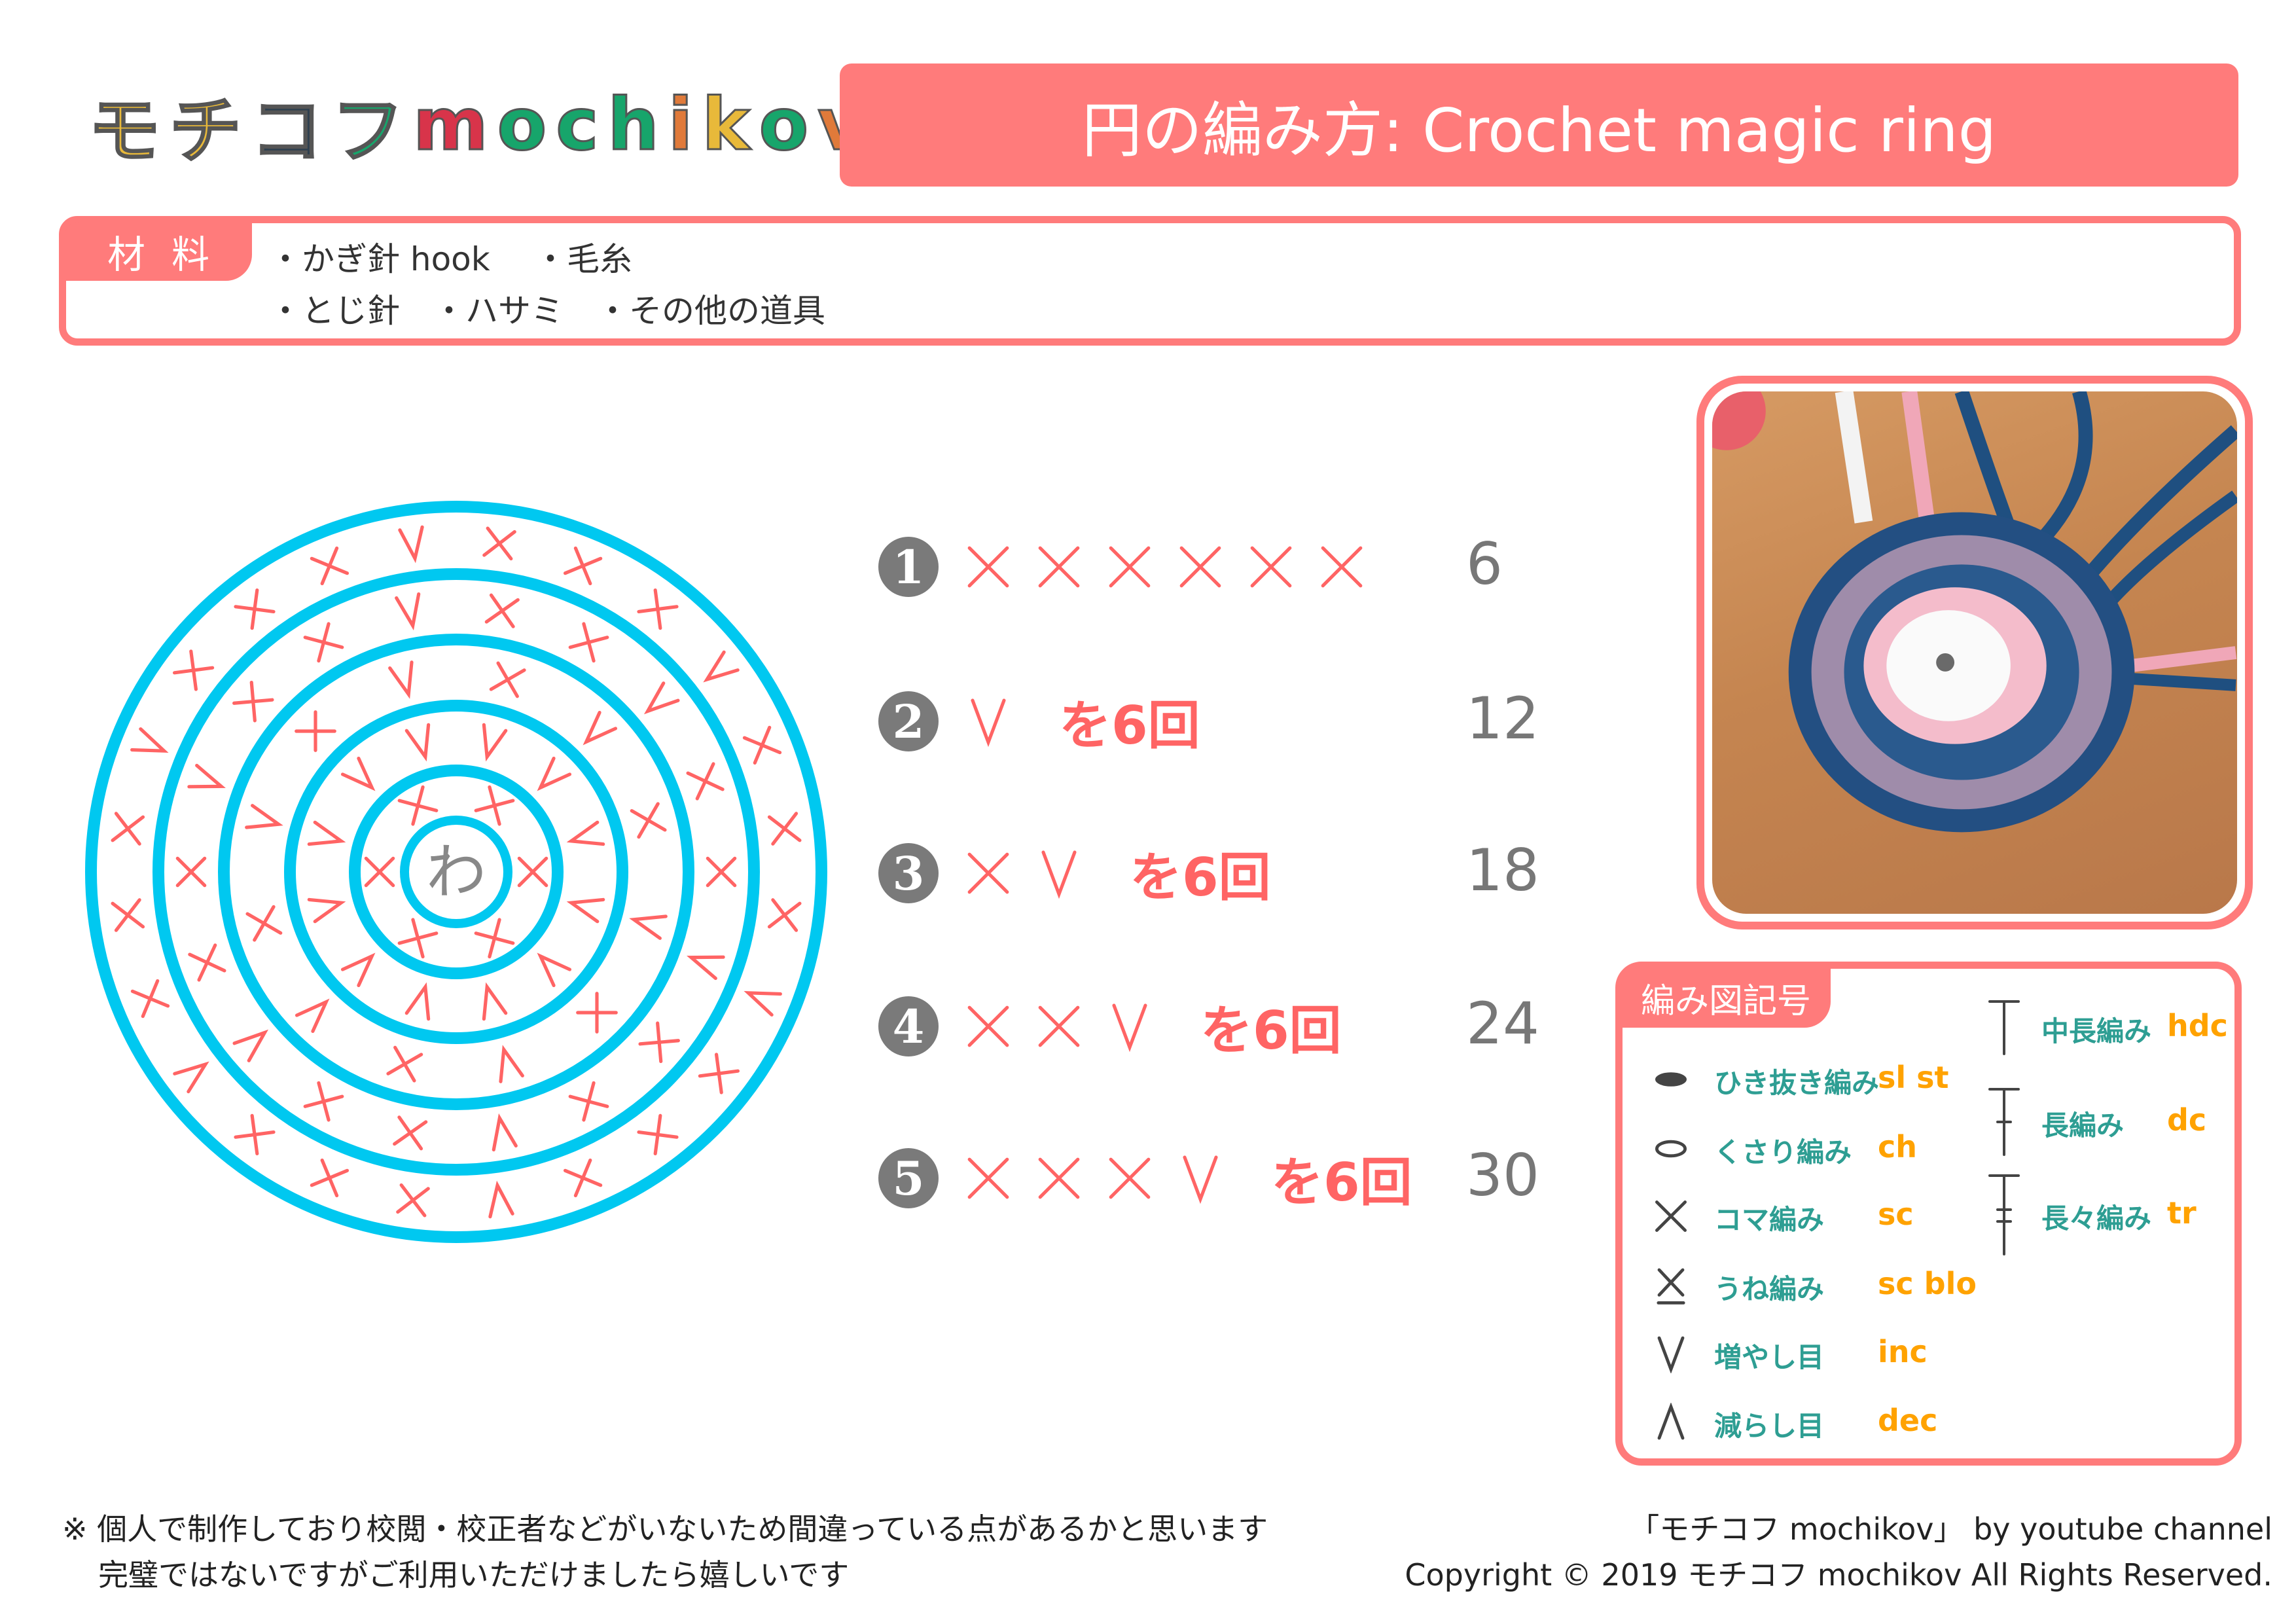  I want to click on crochet-photo-image, so click(1974, 612).